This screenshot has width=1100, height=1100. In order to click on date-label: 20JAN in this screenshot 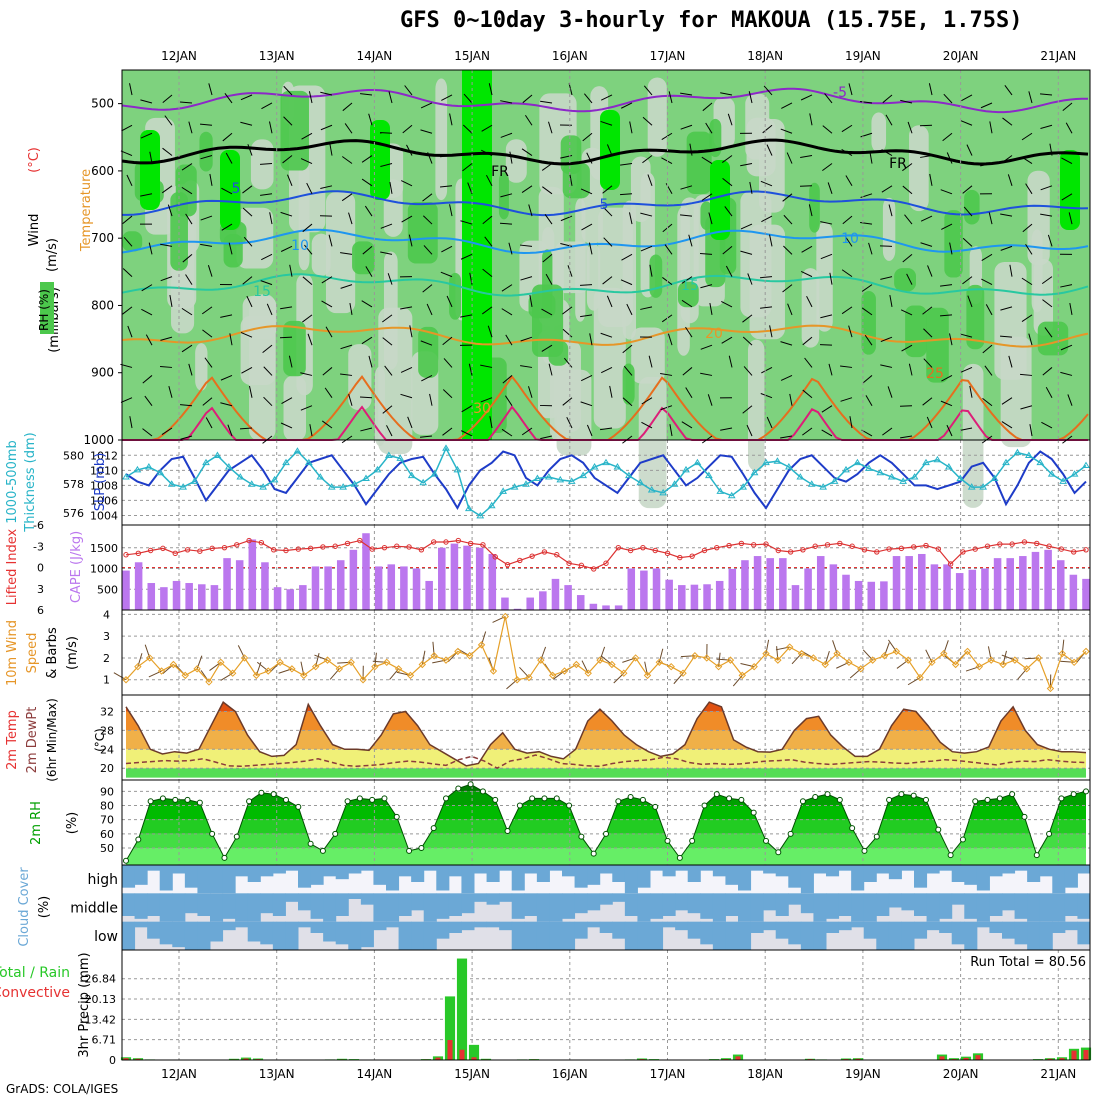, I will do `click(961, 56)`.